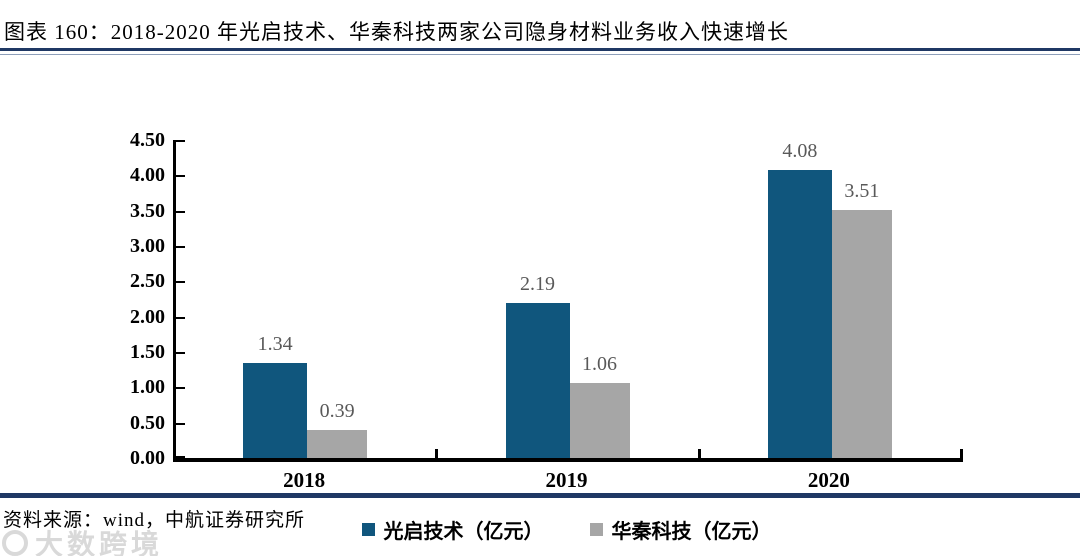 The width and height of the screenshot is (1080, 556). Describe the element at coordinates (800, 150) in the screenshot. I see `bar-value-label: 4.08` at that location.